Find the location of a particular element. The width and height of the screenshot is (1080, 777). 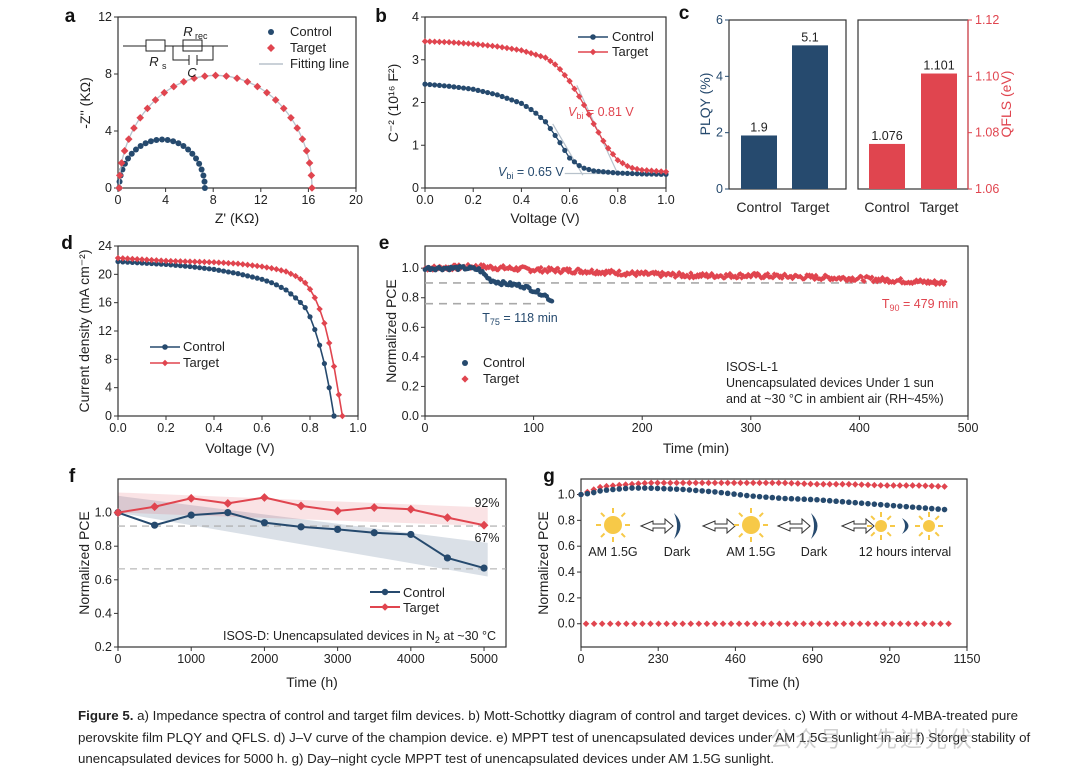

moon-icon is located at coordinates (677, 526).